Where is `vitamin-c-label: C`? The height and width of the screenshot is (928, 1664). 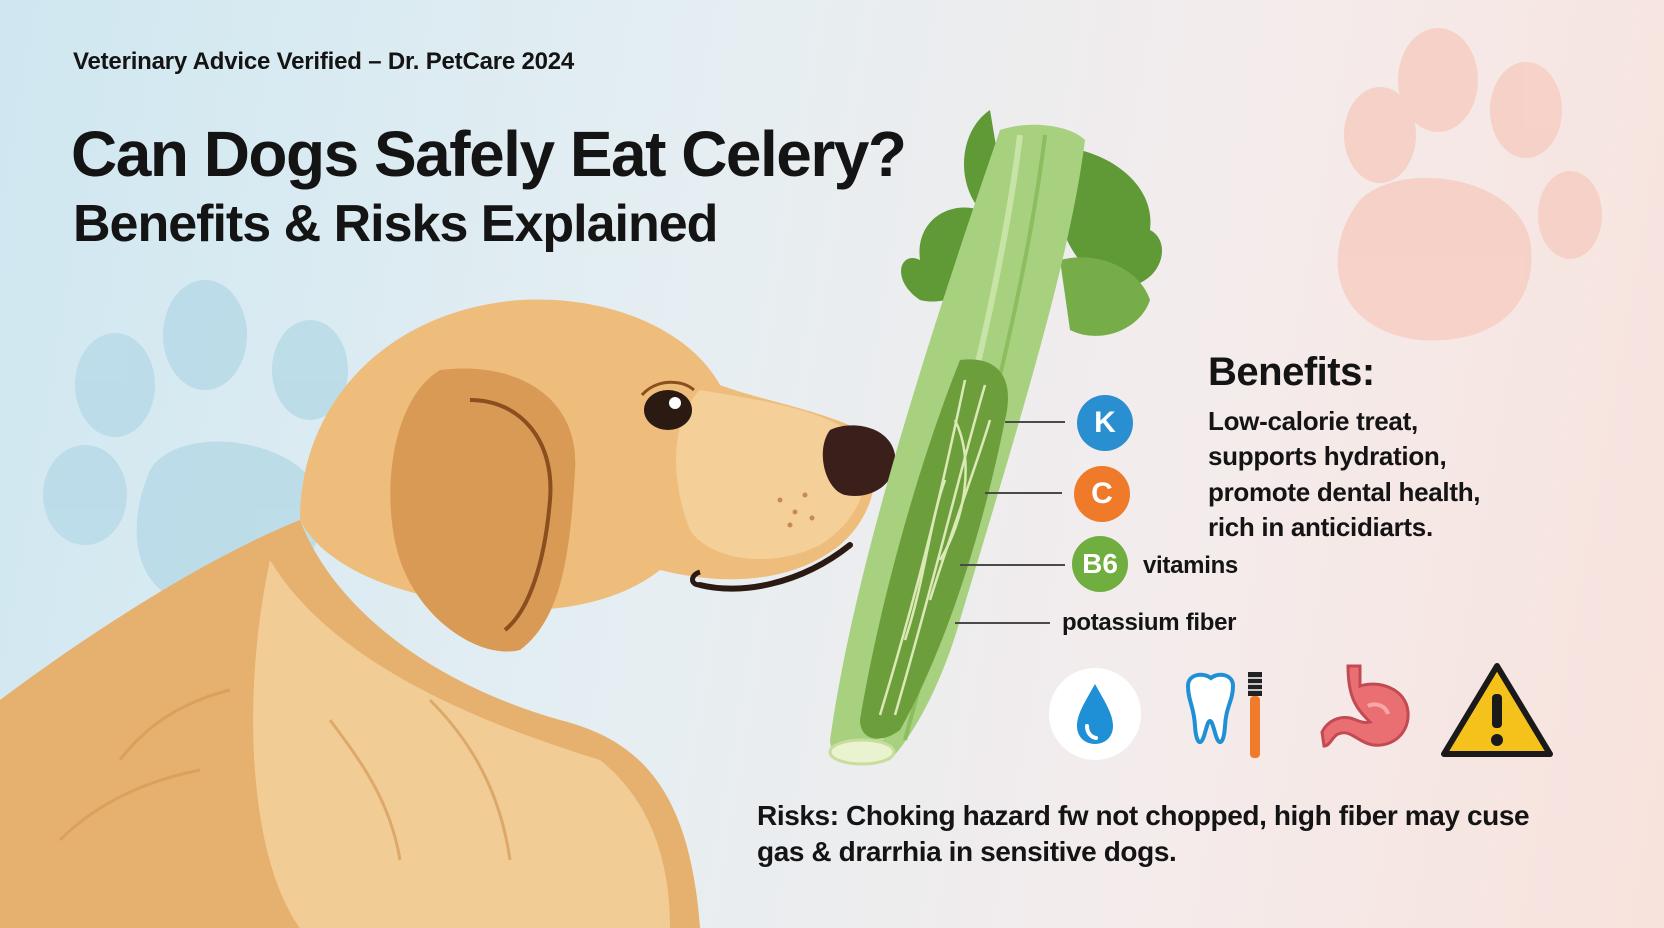
vitamin-c-label: C is located at coordinates (1102, 493).